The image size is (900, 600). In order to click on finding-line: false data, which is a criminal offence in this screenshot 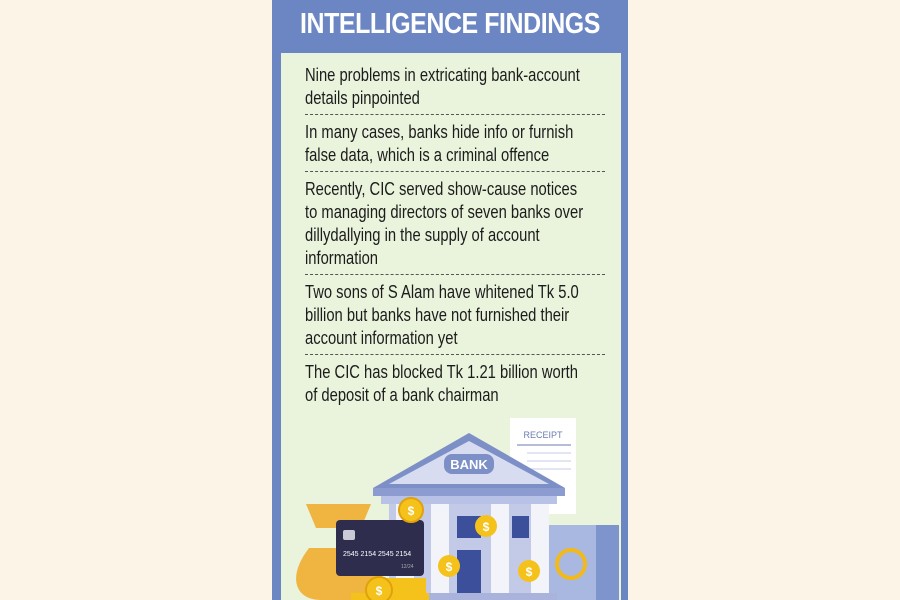, I will do `click(427, 155)`.